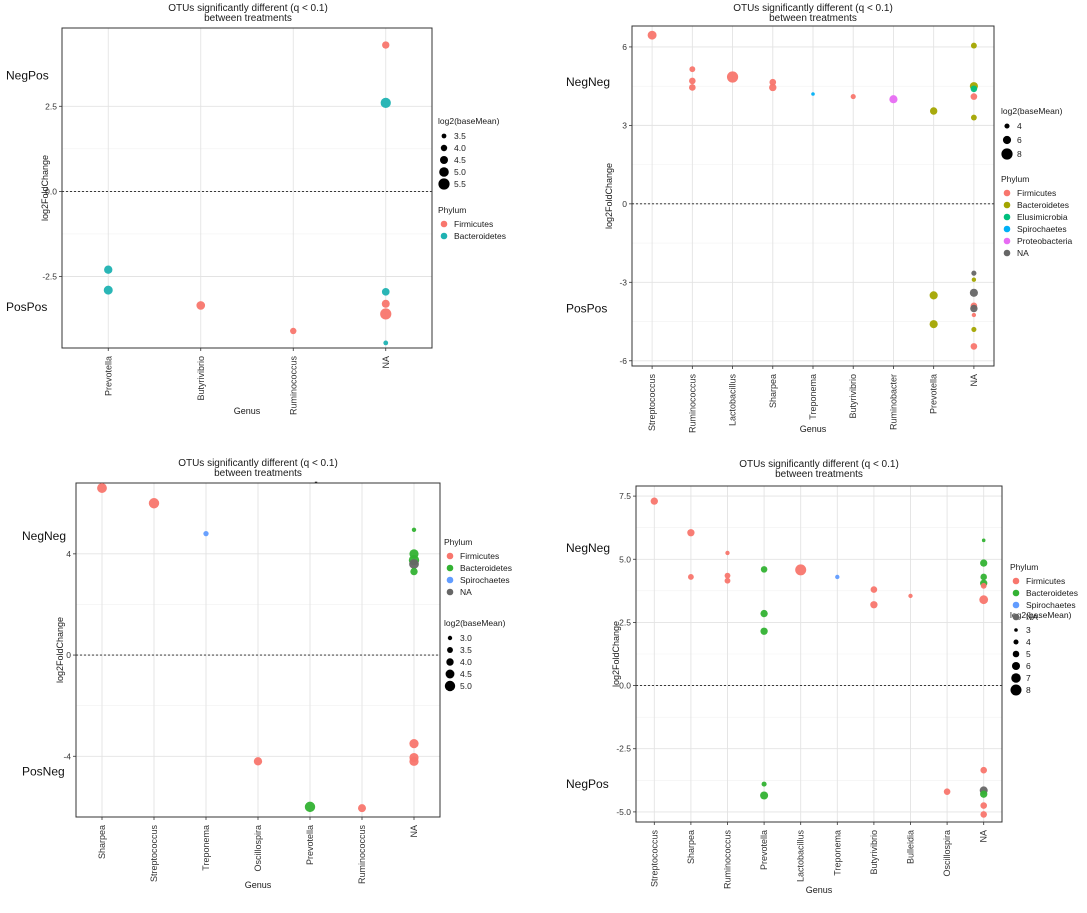 This screenshot has height=913, width=1087. What do you see at coordinates (1032, 133) in the screenshot?
I see `size-legend: log2(baseMean) 4 6 8` at bounding box center [1032, 133].